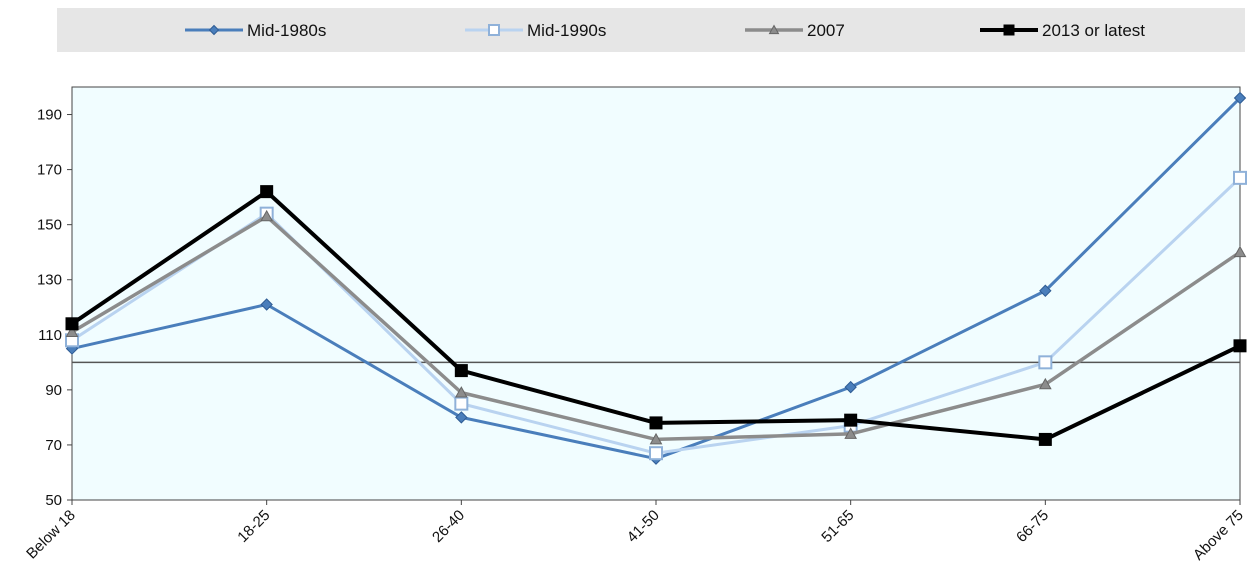 The image size is (1256, 574). What do you see at coordinates (53, 445) in the screenshot?
I see `y-tick-label-70: 70` at bounding box center [53, 445].